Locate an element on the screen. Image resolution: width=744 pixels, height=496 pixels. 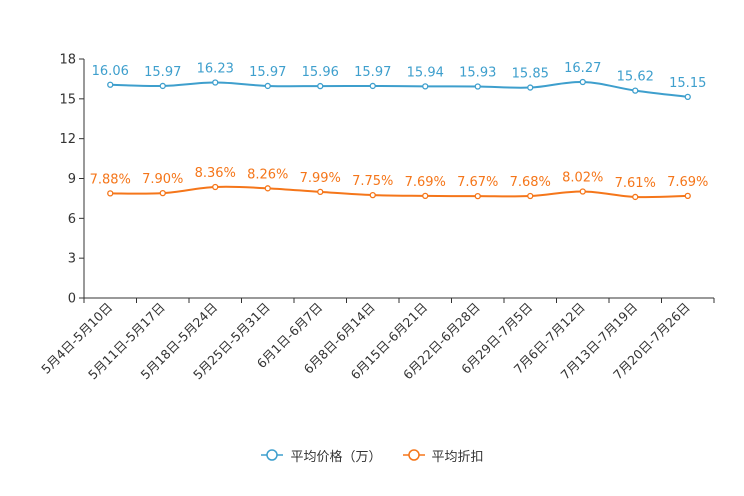
legend-item-avg-price: 平均价格（万） is located at coordinates (321, 455).